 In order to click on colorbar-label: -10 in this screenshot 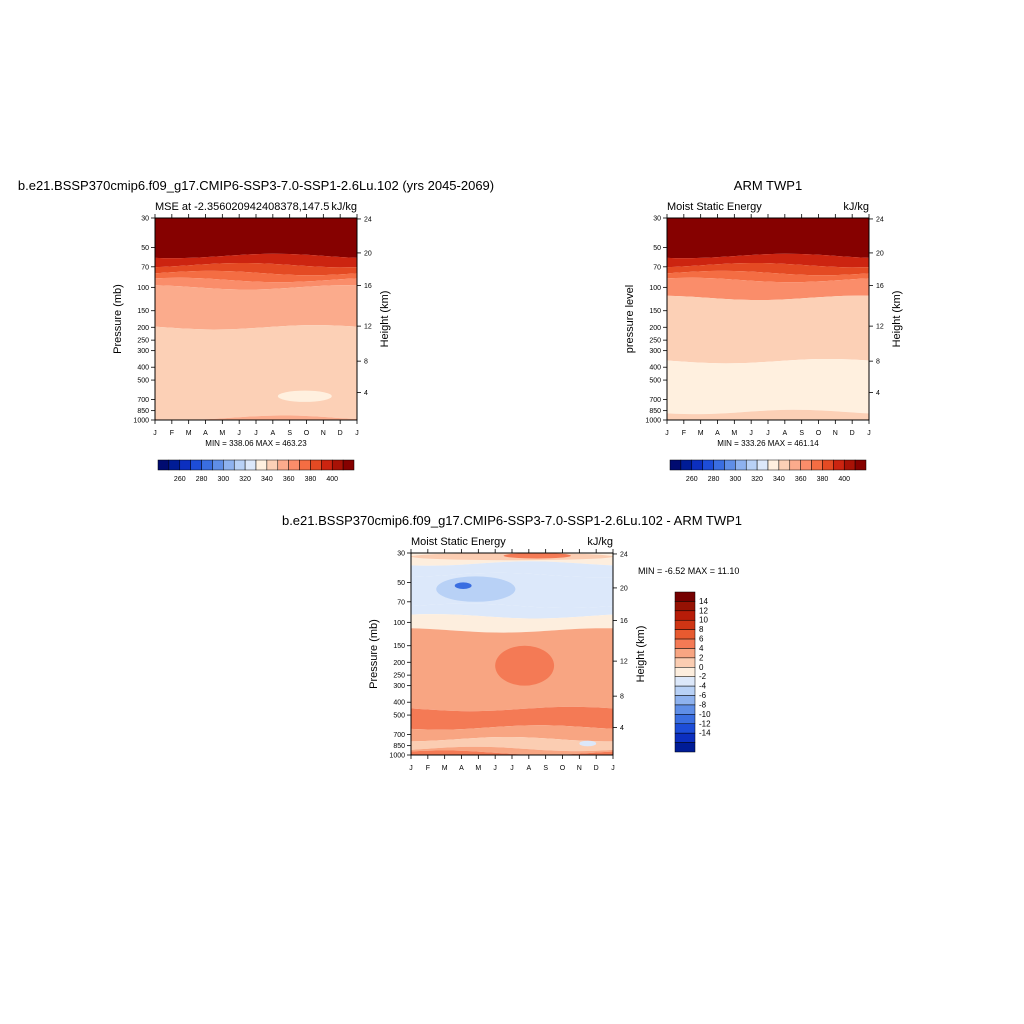, I will do `click(705, 714)`.